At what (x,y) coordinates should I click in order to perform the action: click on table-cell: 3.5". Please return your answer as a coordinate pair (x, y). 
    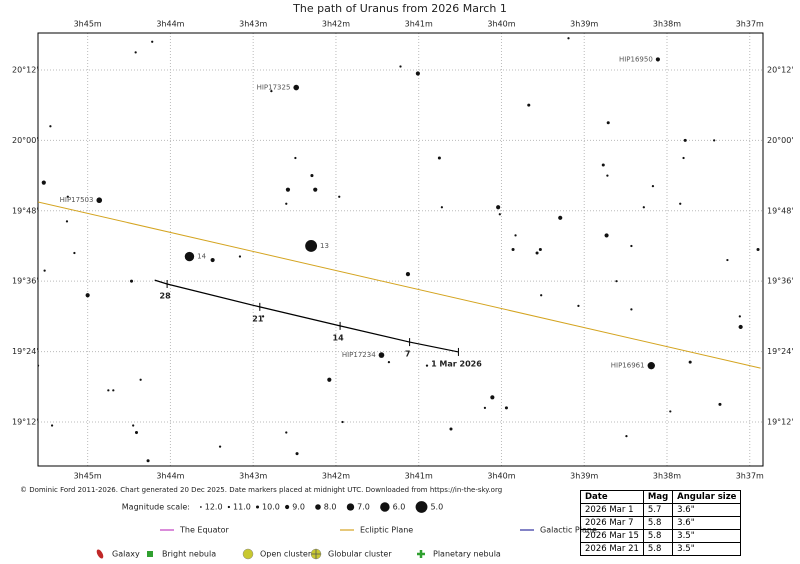
    Looking at the image, I should click on (707, 549).